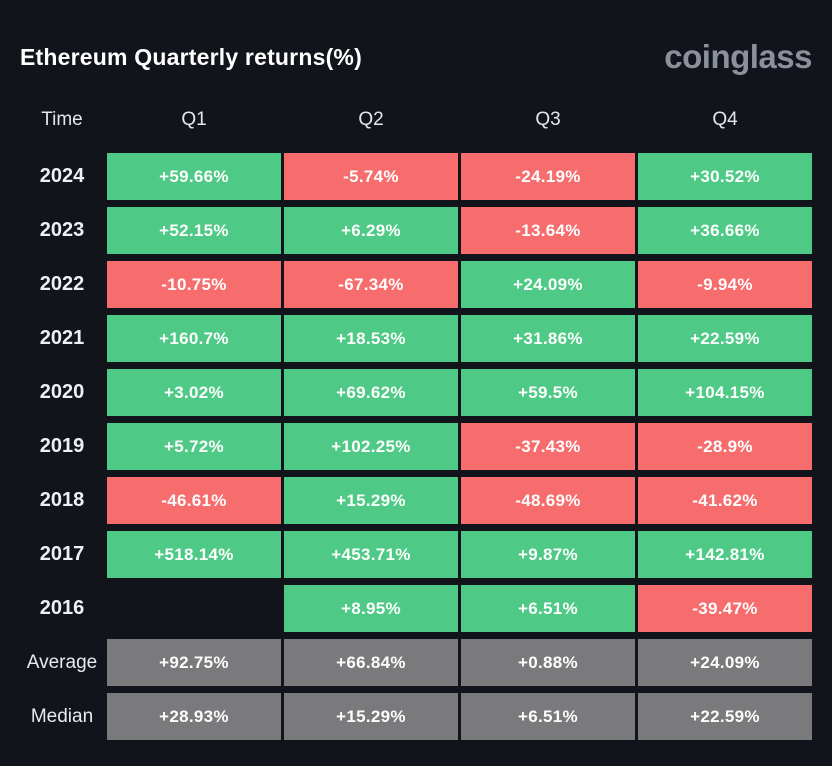 The width and height of the screenshot is (832, 766). Describe the element at coordinates (62, 446) in the screenshot. I see `row-label: 2019` at that location.